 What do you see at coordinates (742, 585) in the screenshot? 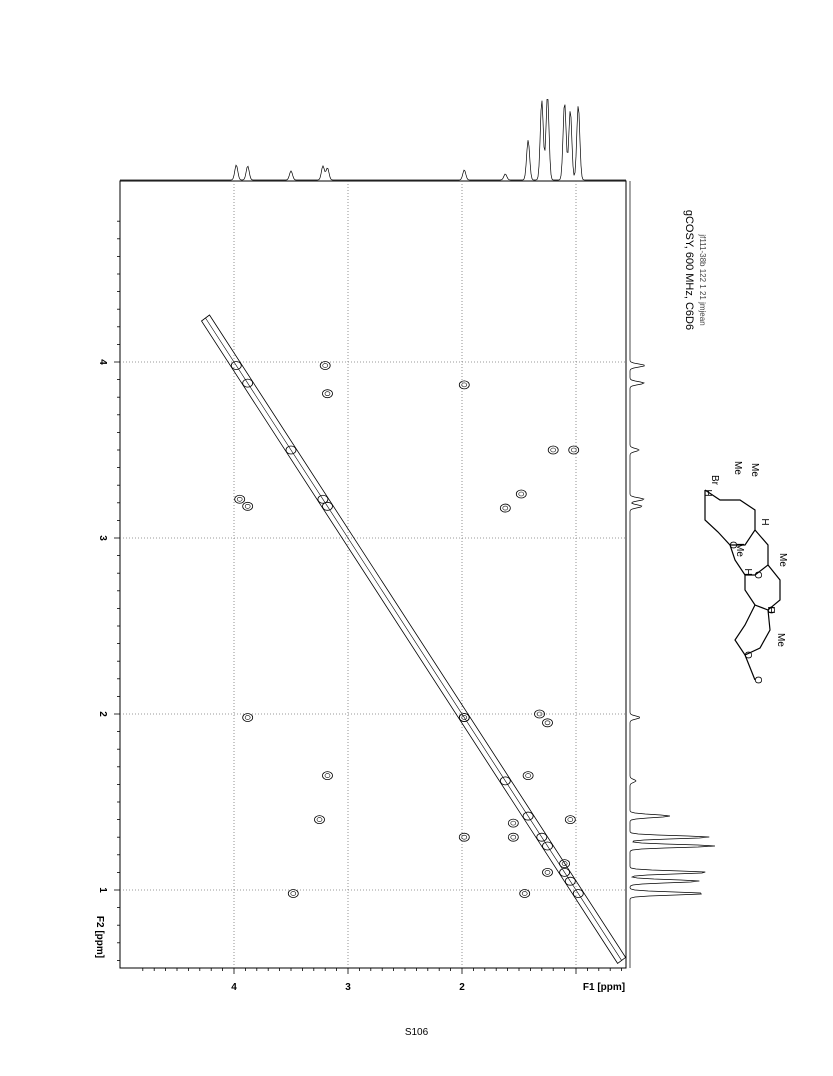
I see `molecule-structure` at bounding box center [742, 585].